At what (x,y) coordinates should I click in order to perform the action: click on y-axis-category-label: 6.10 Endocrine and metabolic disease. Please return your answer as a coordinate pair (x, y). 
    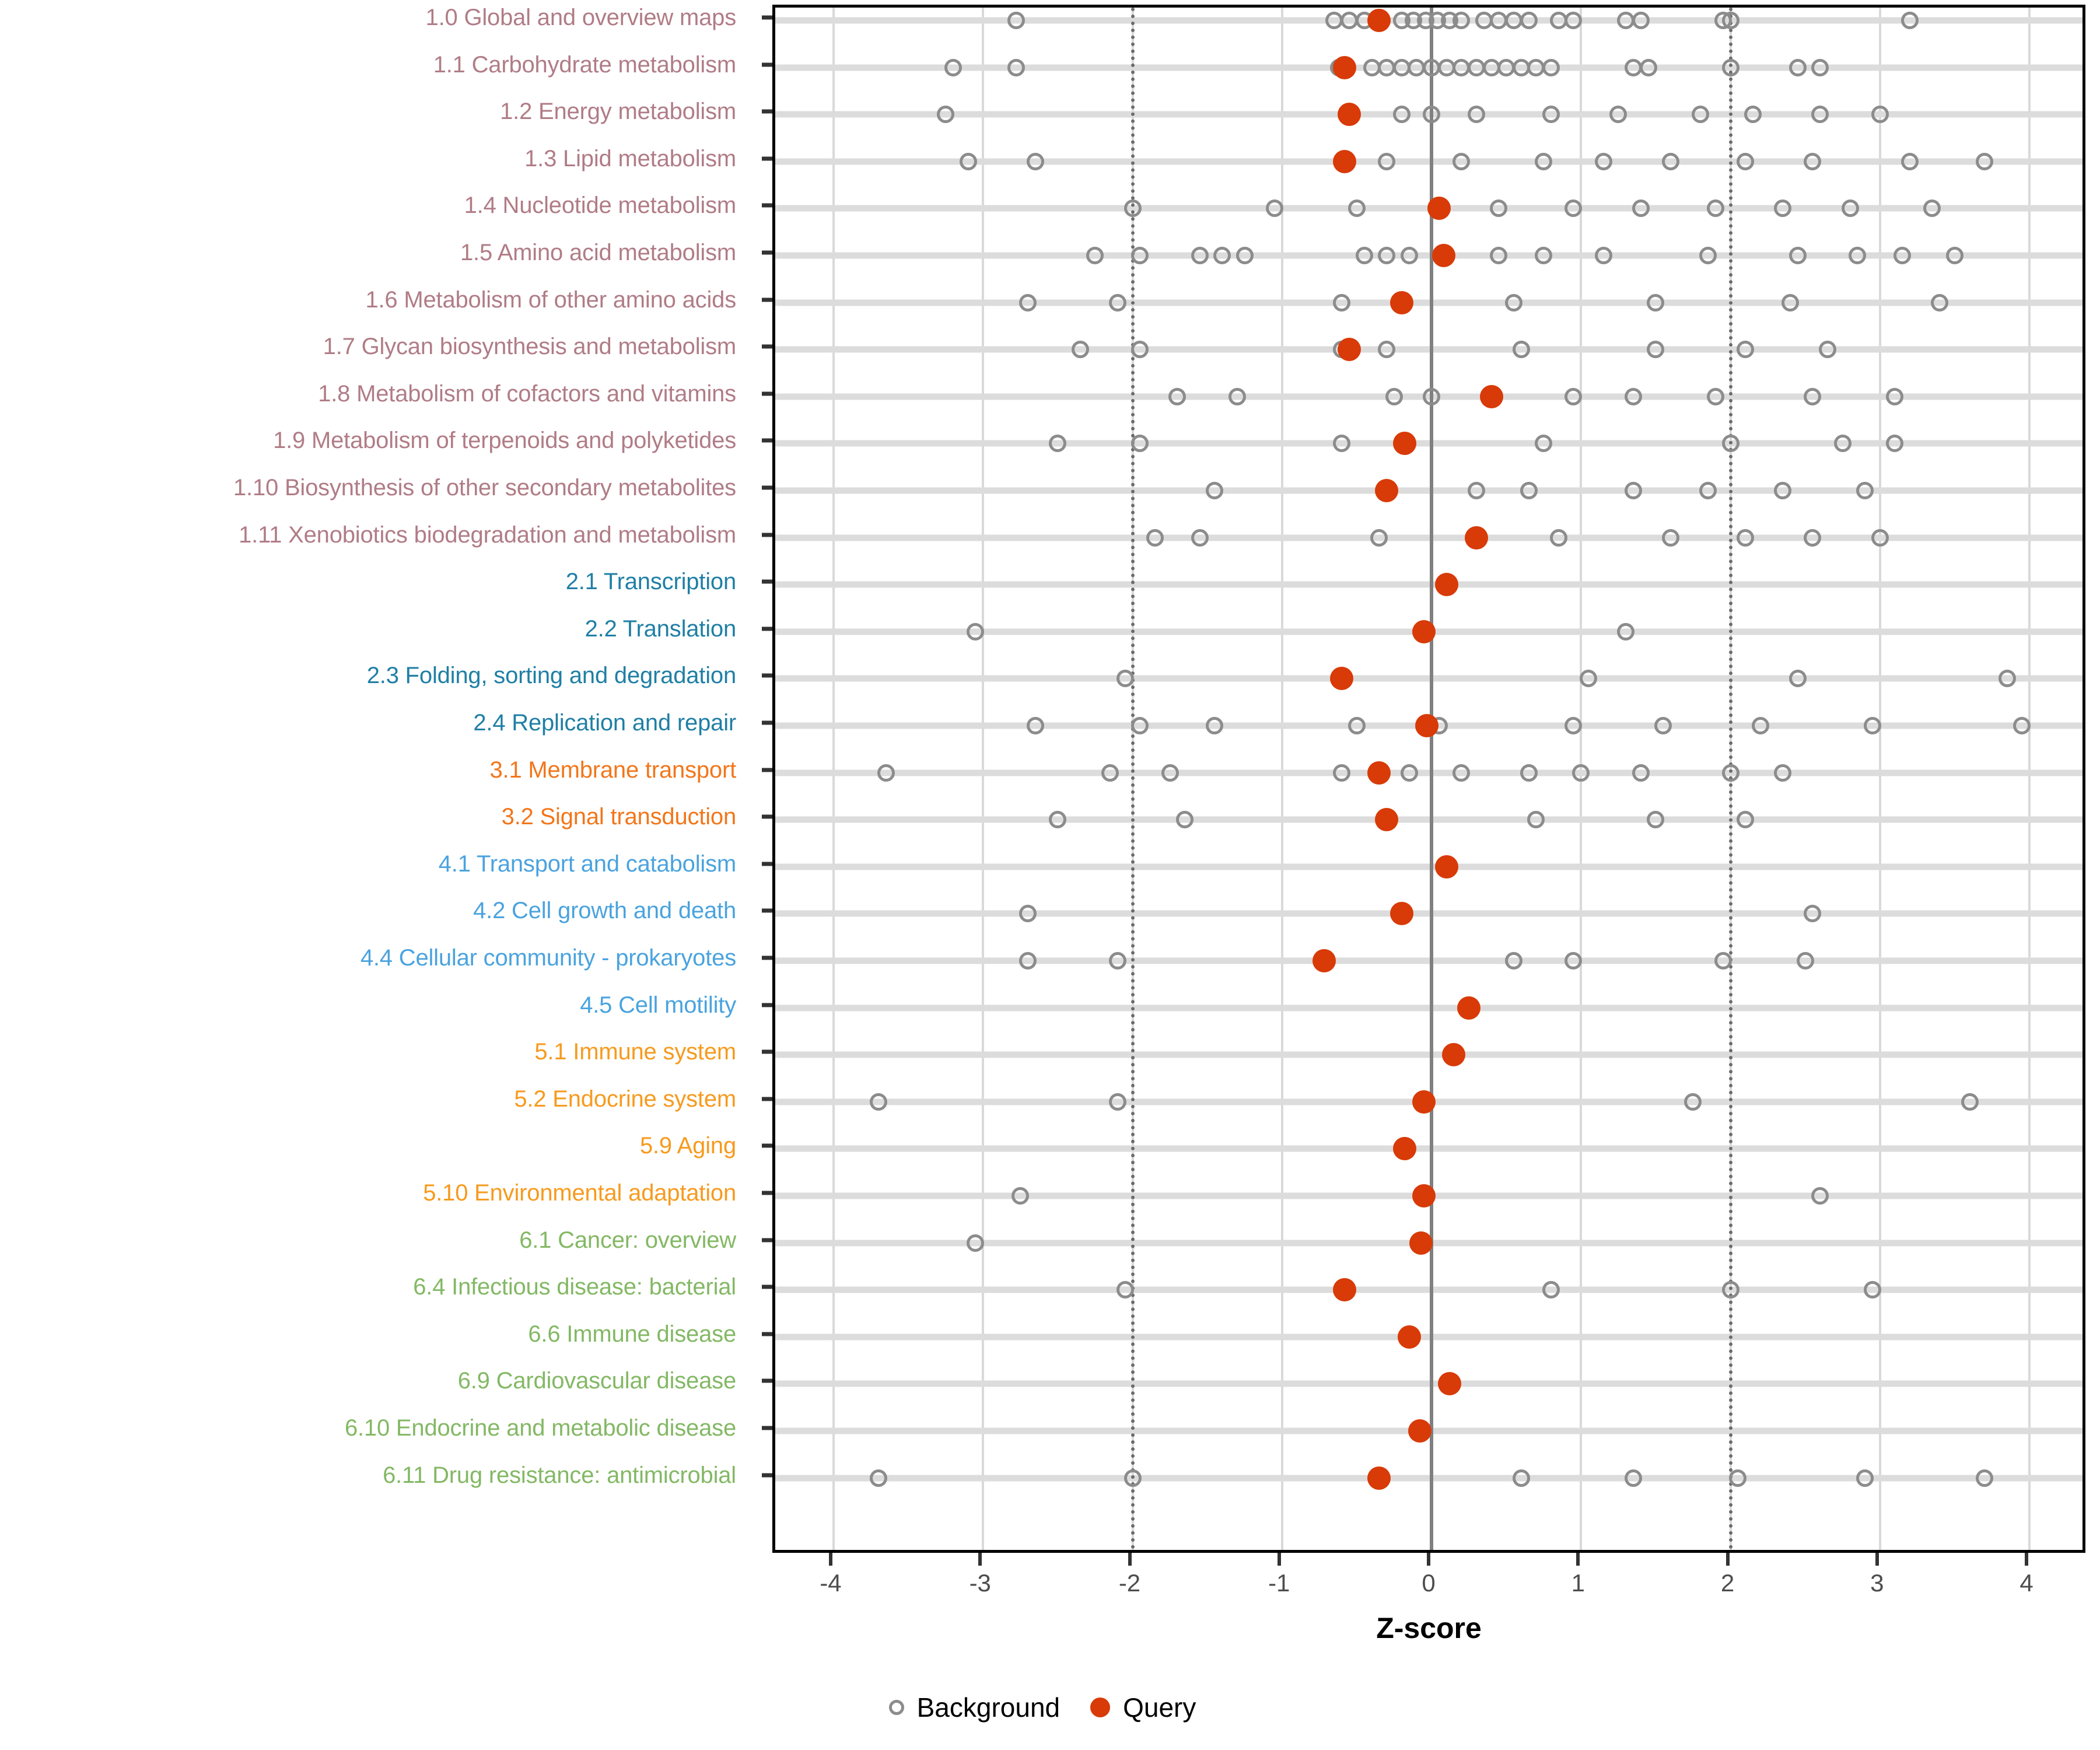
    Looking at the image, I should click on (540, 1428).